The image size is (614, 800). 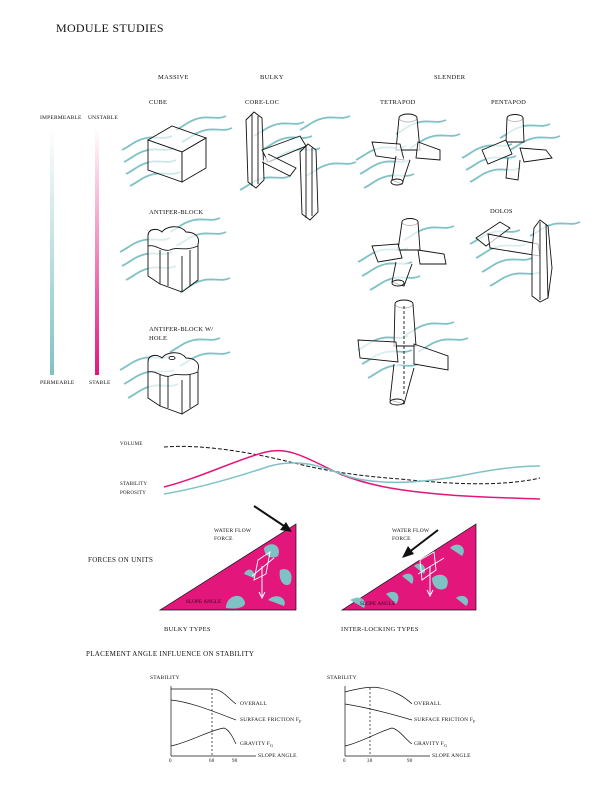 What do you see at coordinates (97, 251) in the screenshot?
I see `stability-gradient-bar` at bounding box center [97, 251].